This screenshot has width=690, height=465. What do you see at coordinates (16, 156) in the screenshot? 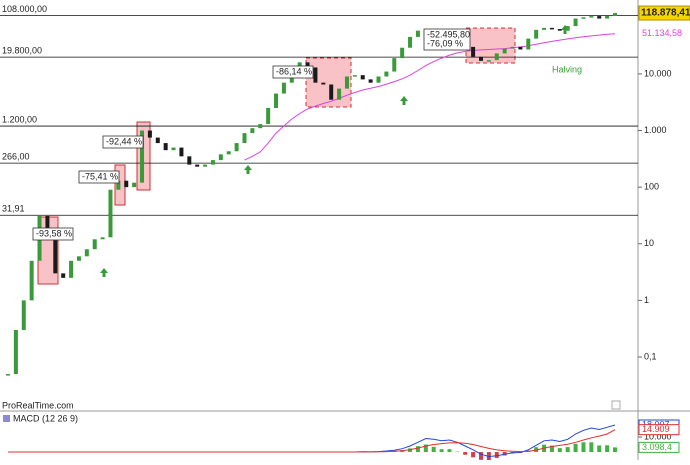
I see `level-label: 266,00` at bounding box center [16, 156].